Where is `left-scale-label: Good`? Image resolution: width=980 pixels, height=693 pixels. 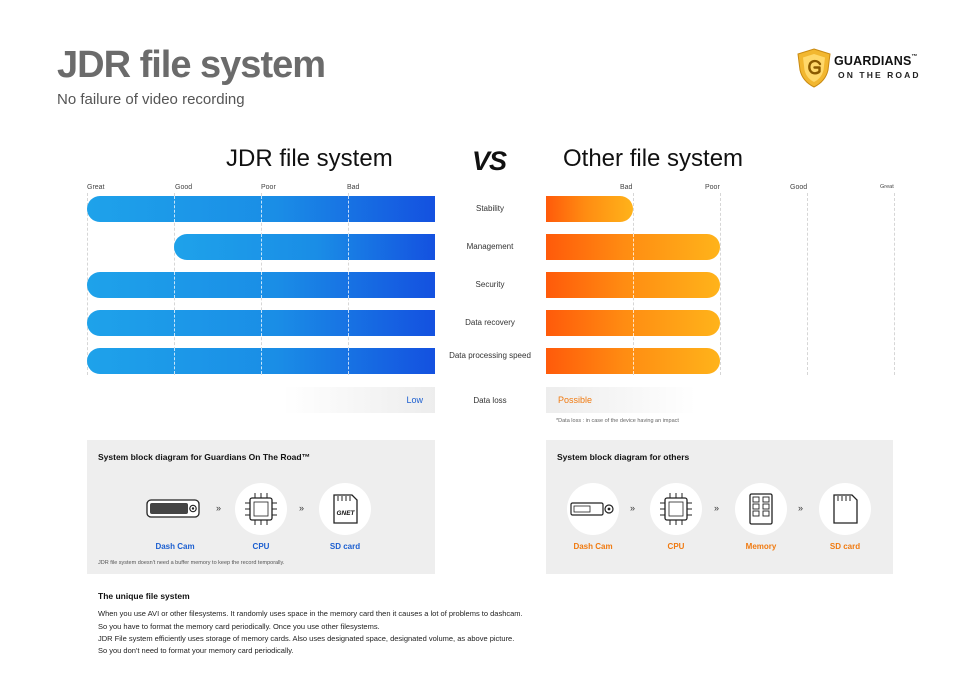
left-scale-label: Good is located at coordinates (184, 187).